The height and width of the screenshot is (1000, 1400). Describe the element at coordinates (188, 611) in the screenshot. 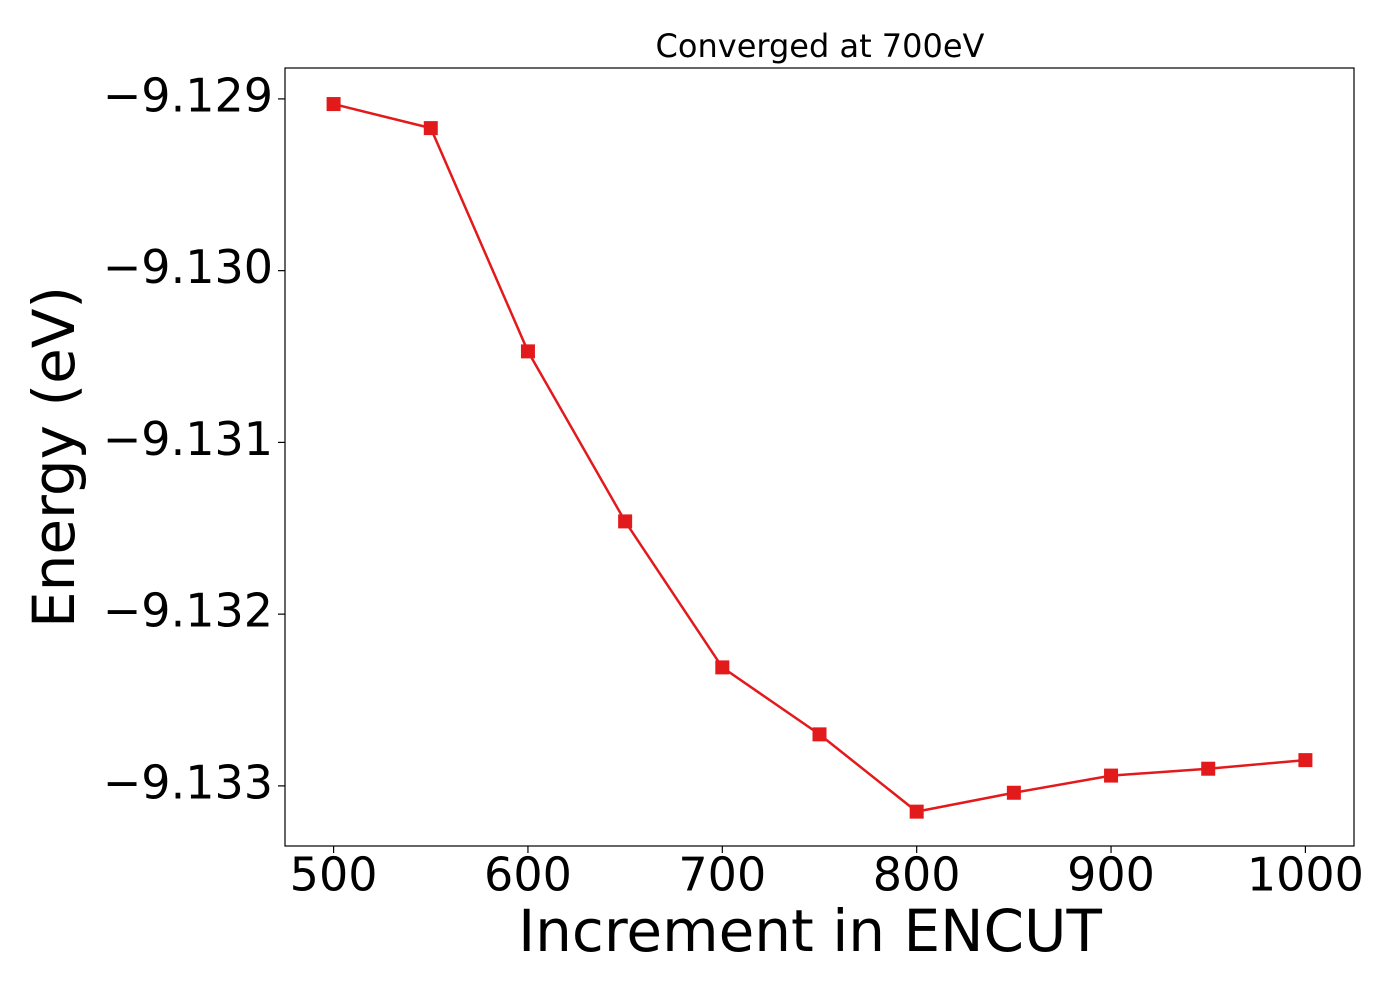

I see `y-tick-label: −9.132` at that location.